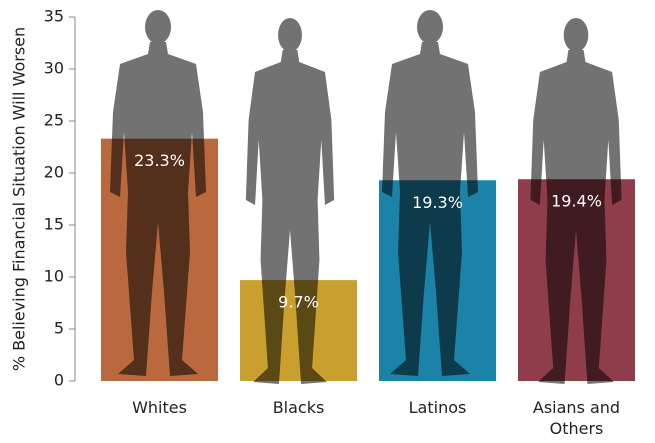  What do you see at coordinates (54, 172) in the screenshot?
I see `y-tick-label: 20` at bounding box center [54, 172].